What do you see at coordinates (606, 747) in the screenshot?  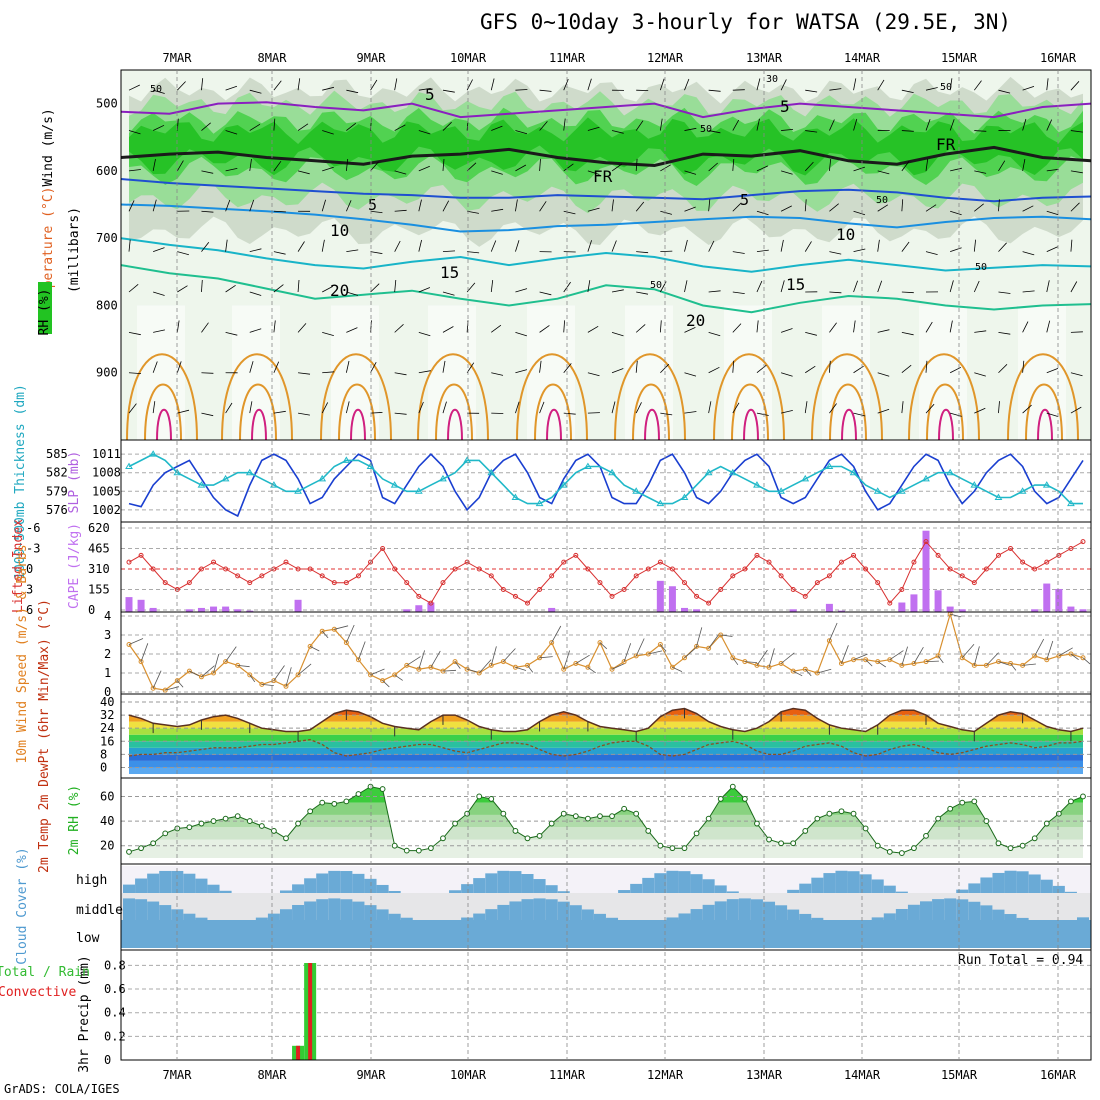 I see `dewpt-line` at bounding box center [606, 747].